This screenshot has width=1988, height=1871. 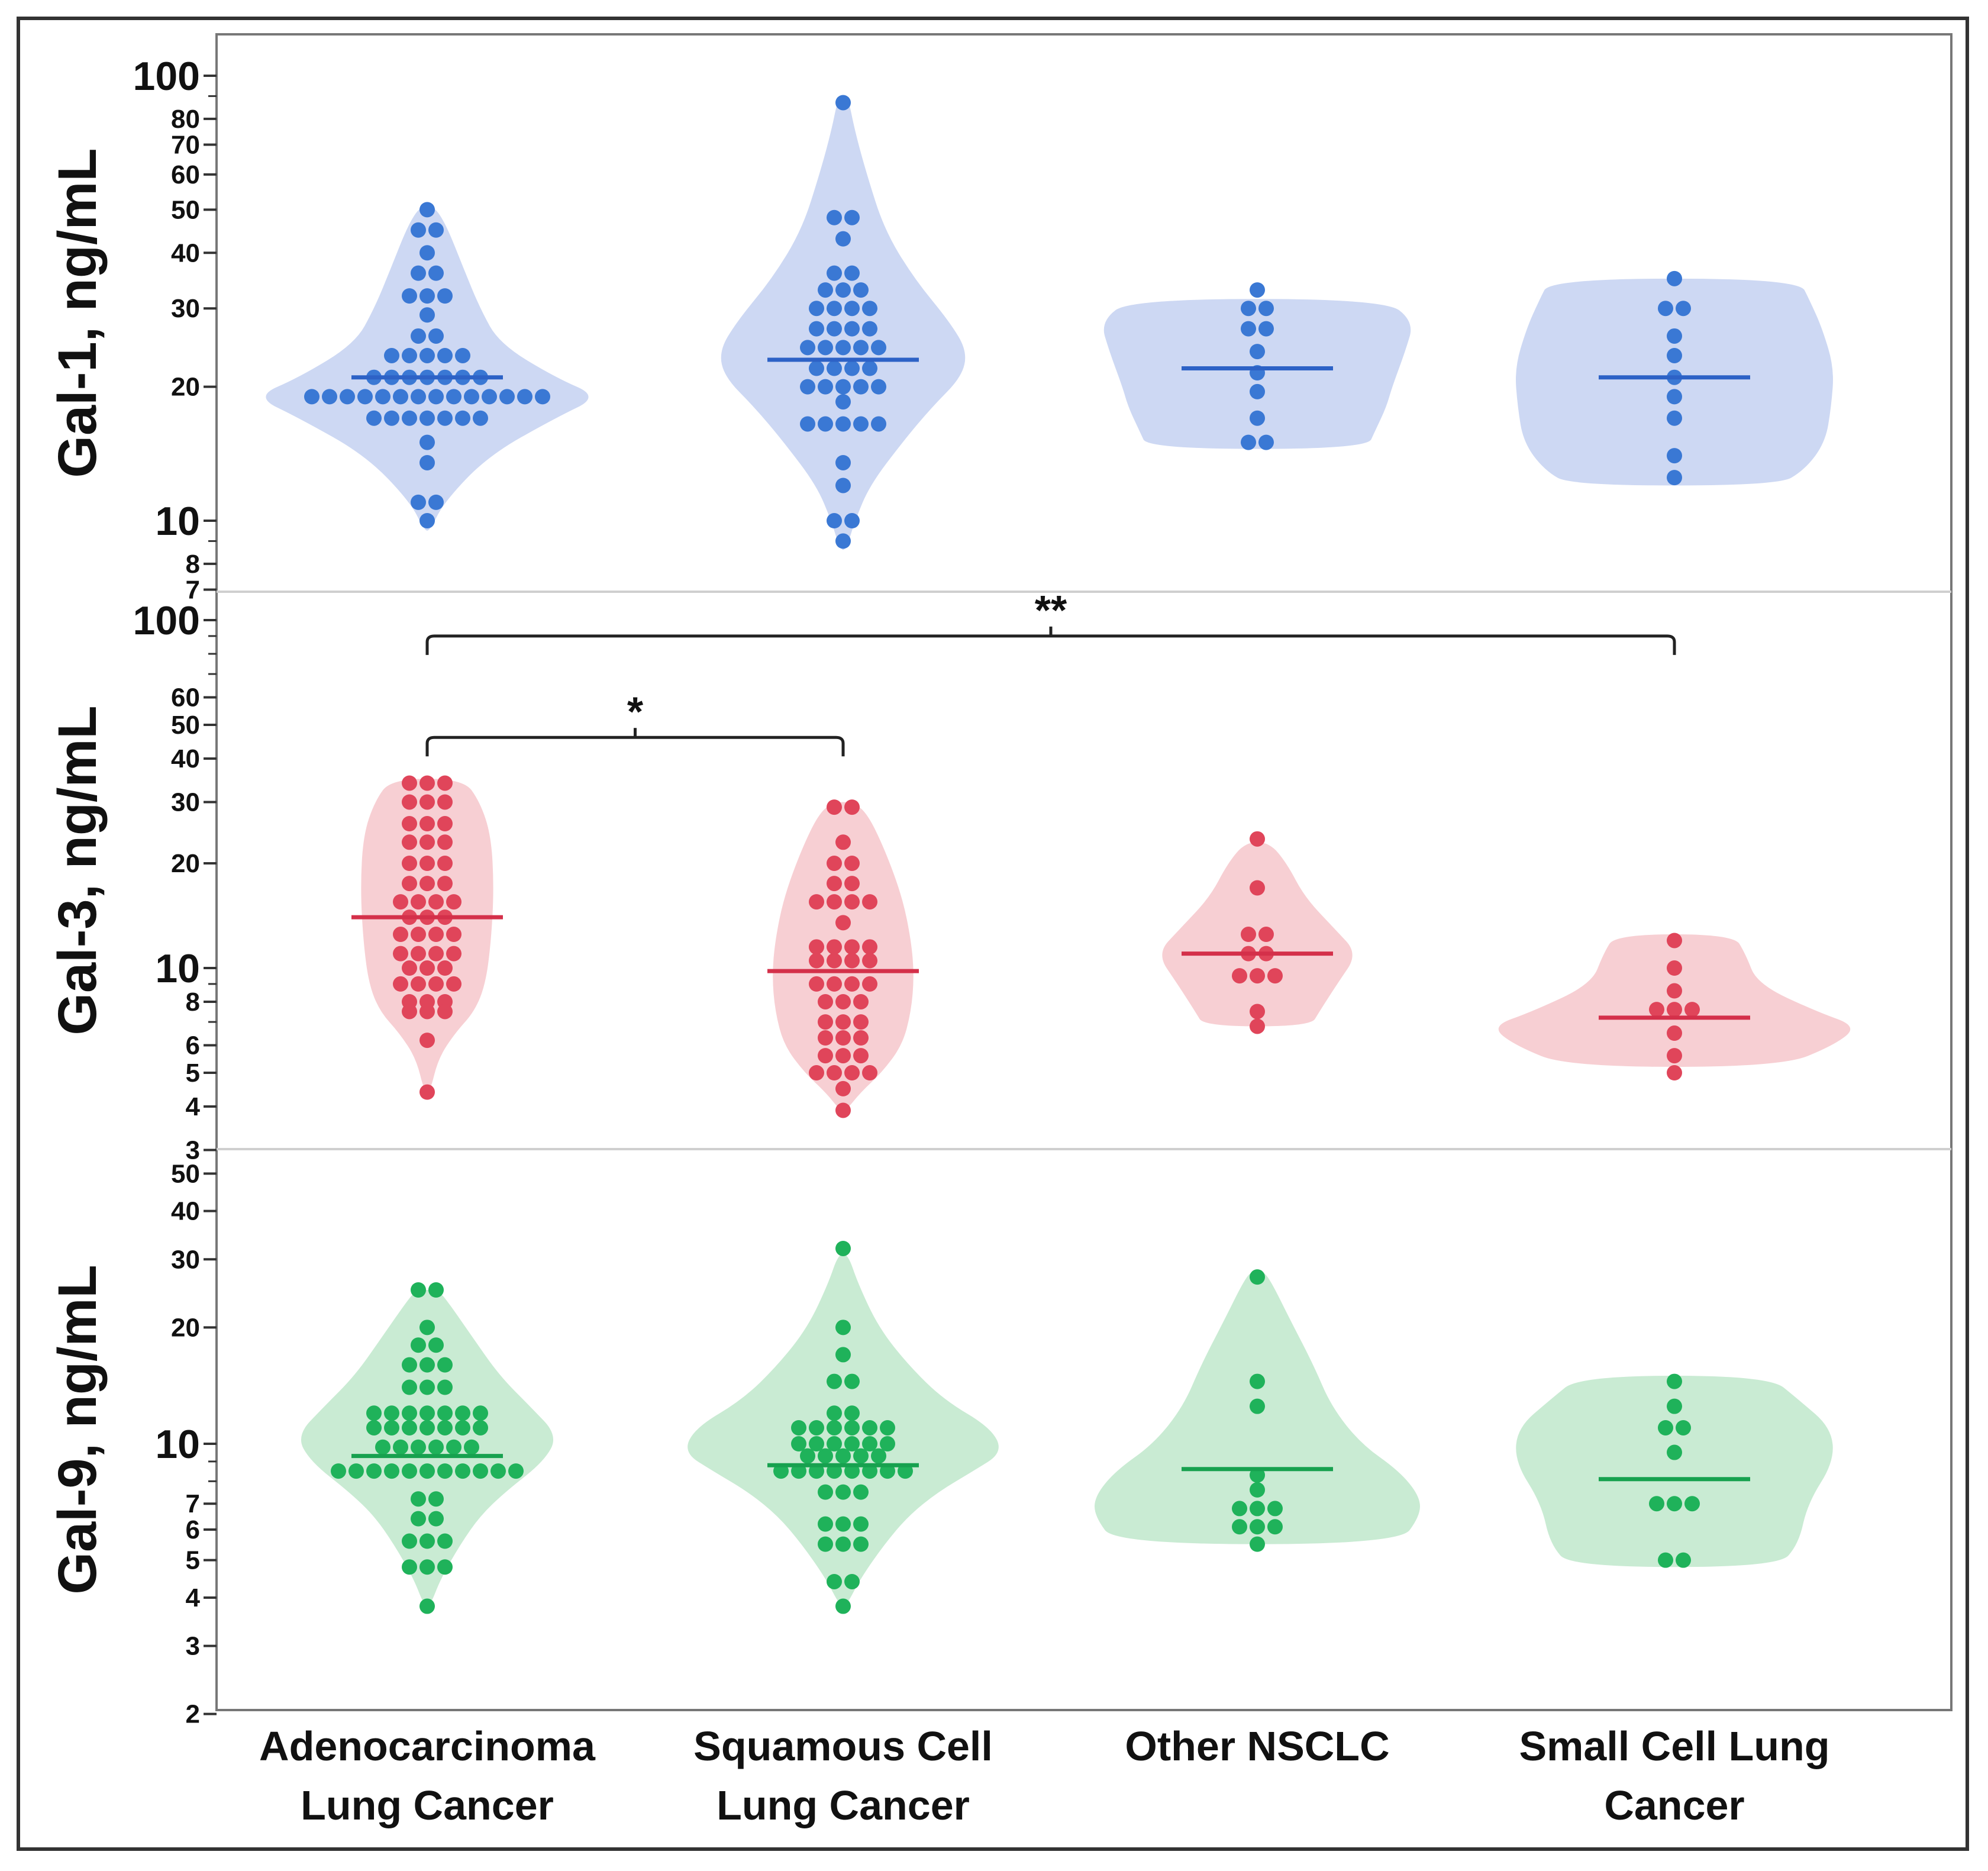 I want to click on category-label: Adenocarcinoma, so click(x=427, y=1746).